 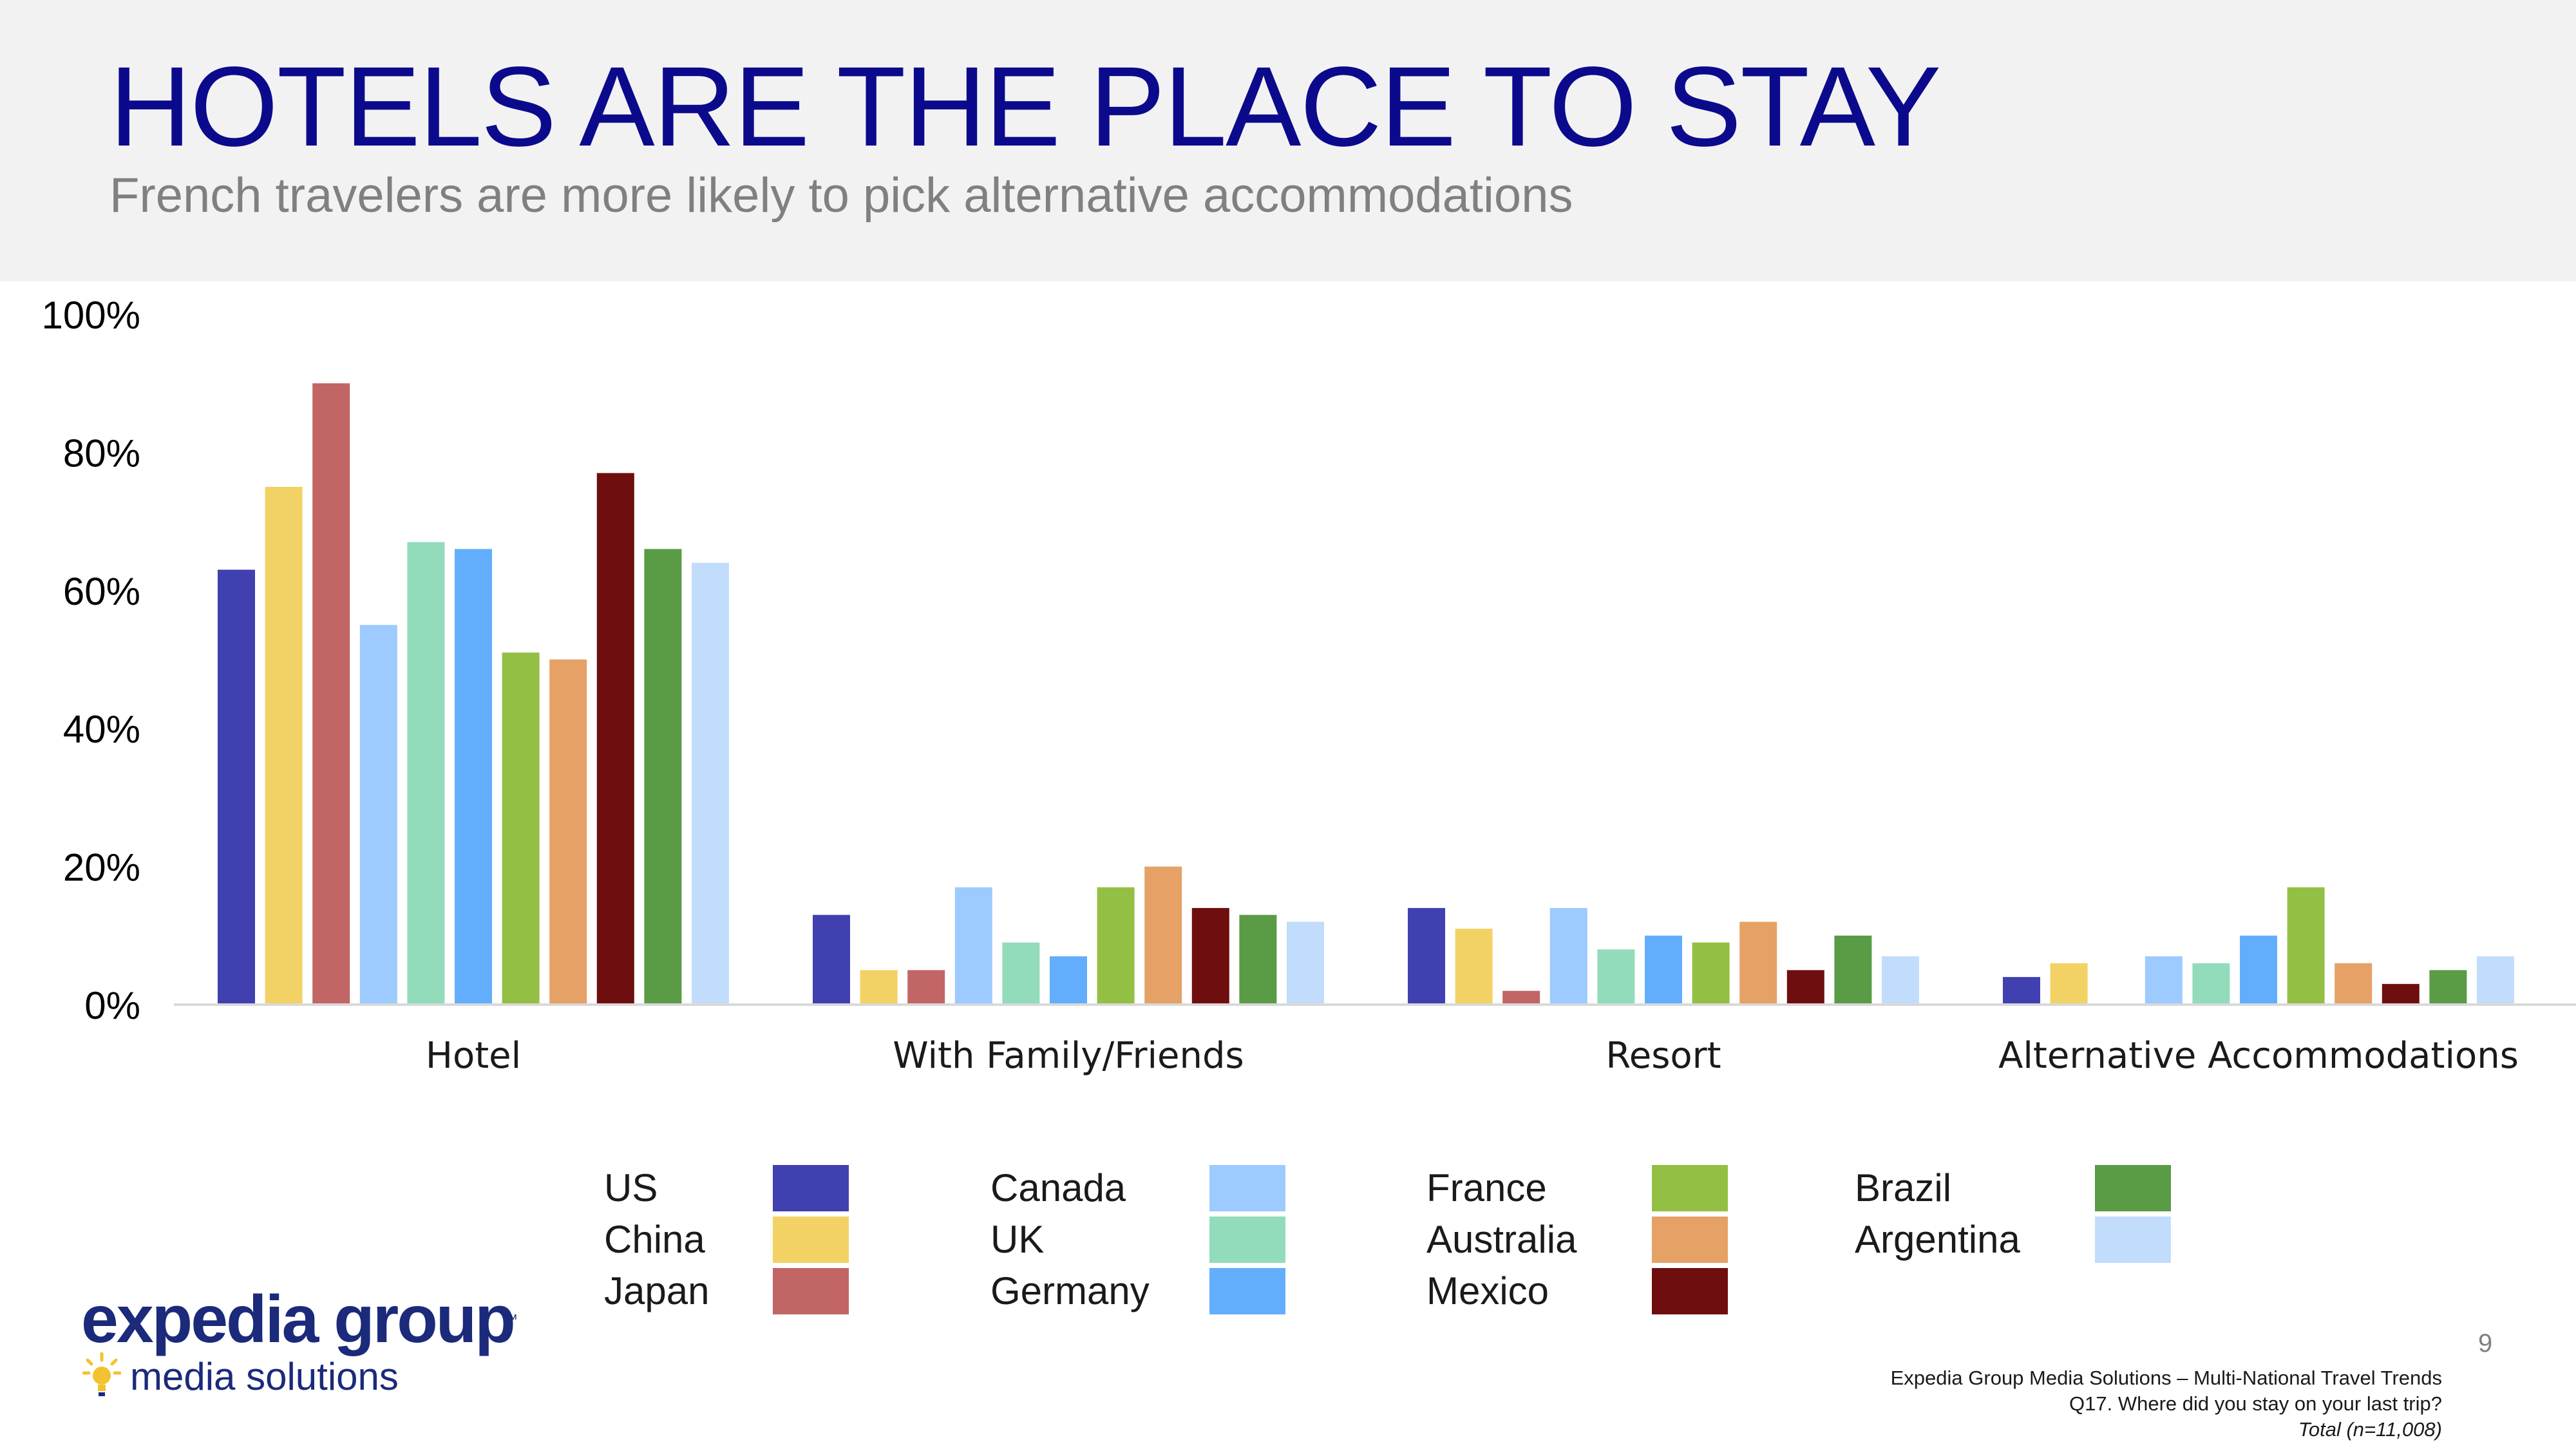 What do you see at coordinates (264, 1376) in the screenshot?
I see `logo-tagline: media solutions` at bounding box center [264, 1376].